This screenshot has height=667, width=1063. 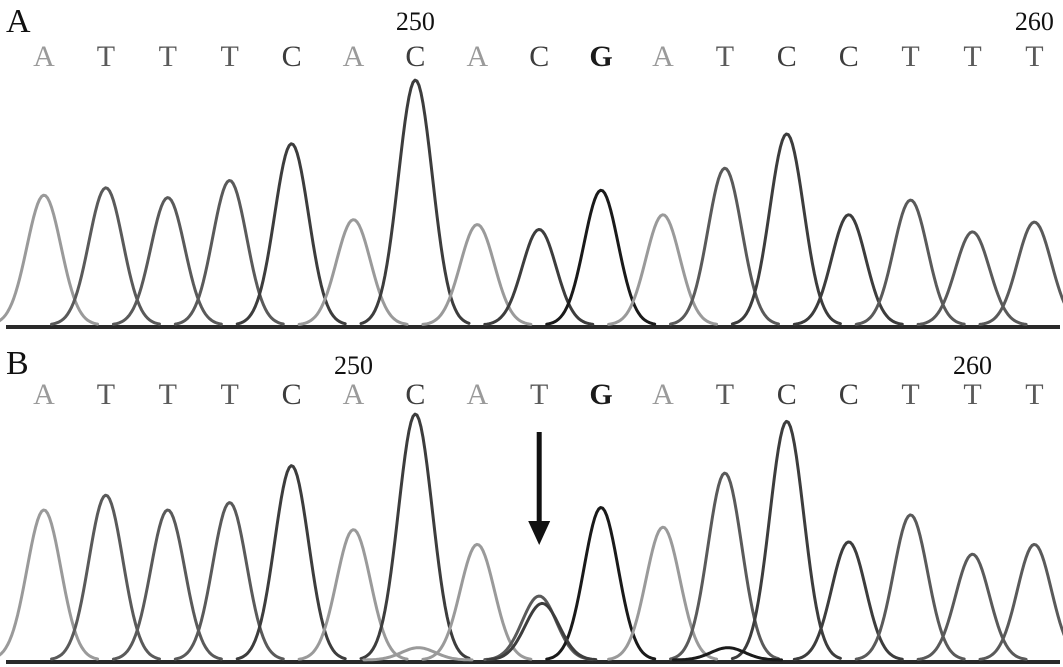 What do you see at coordinates (663, 365) in the screenshot?
I see `panel-b-position-labels: 250 260` at bounding box center [663, 365].